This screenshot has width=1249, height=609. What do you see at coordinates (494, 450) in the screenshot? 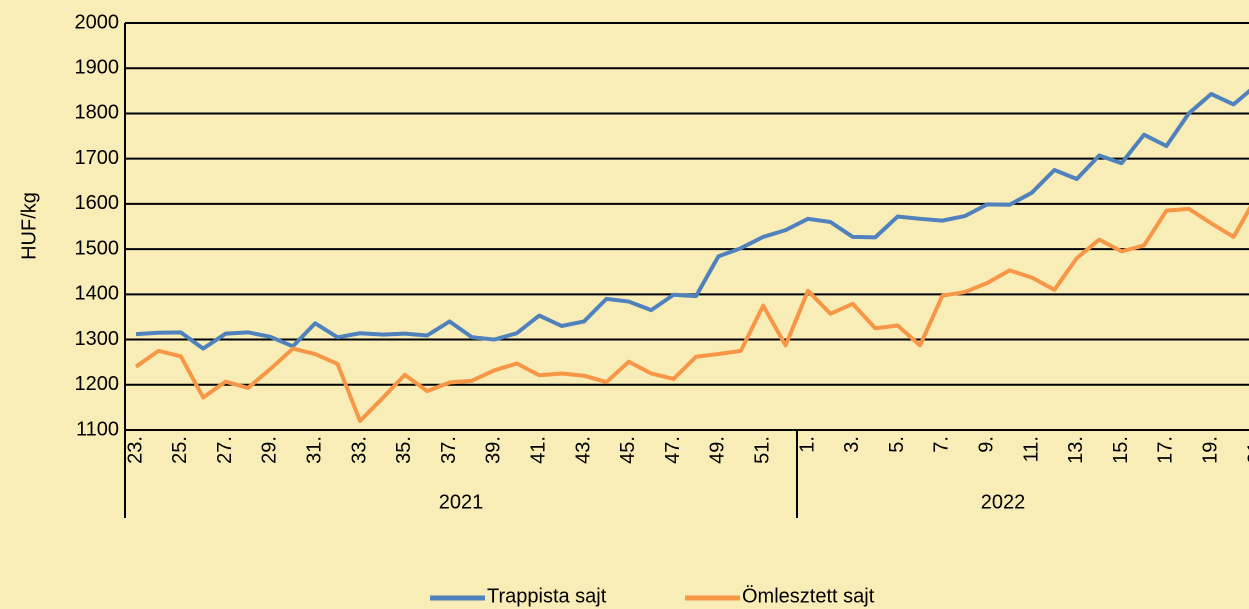
I see `x-tick-label: 39.` at bounding box center [494, 450].